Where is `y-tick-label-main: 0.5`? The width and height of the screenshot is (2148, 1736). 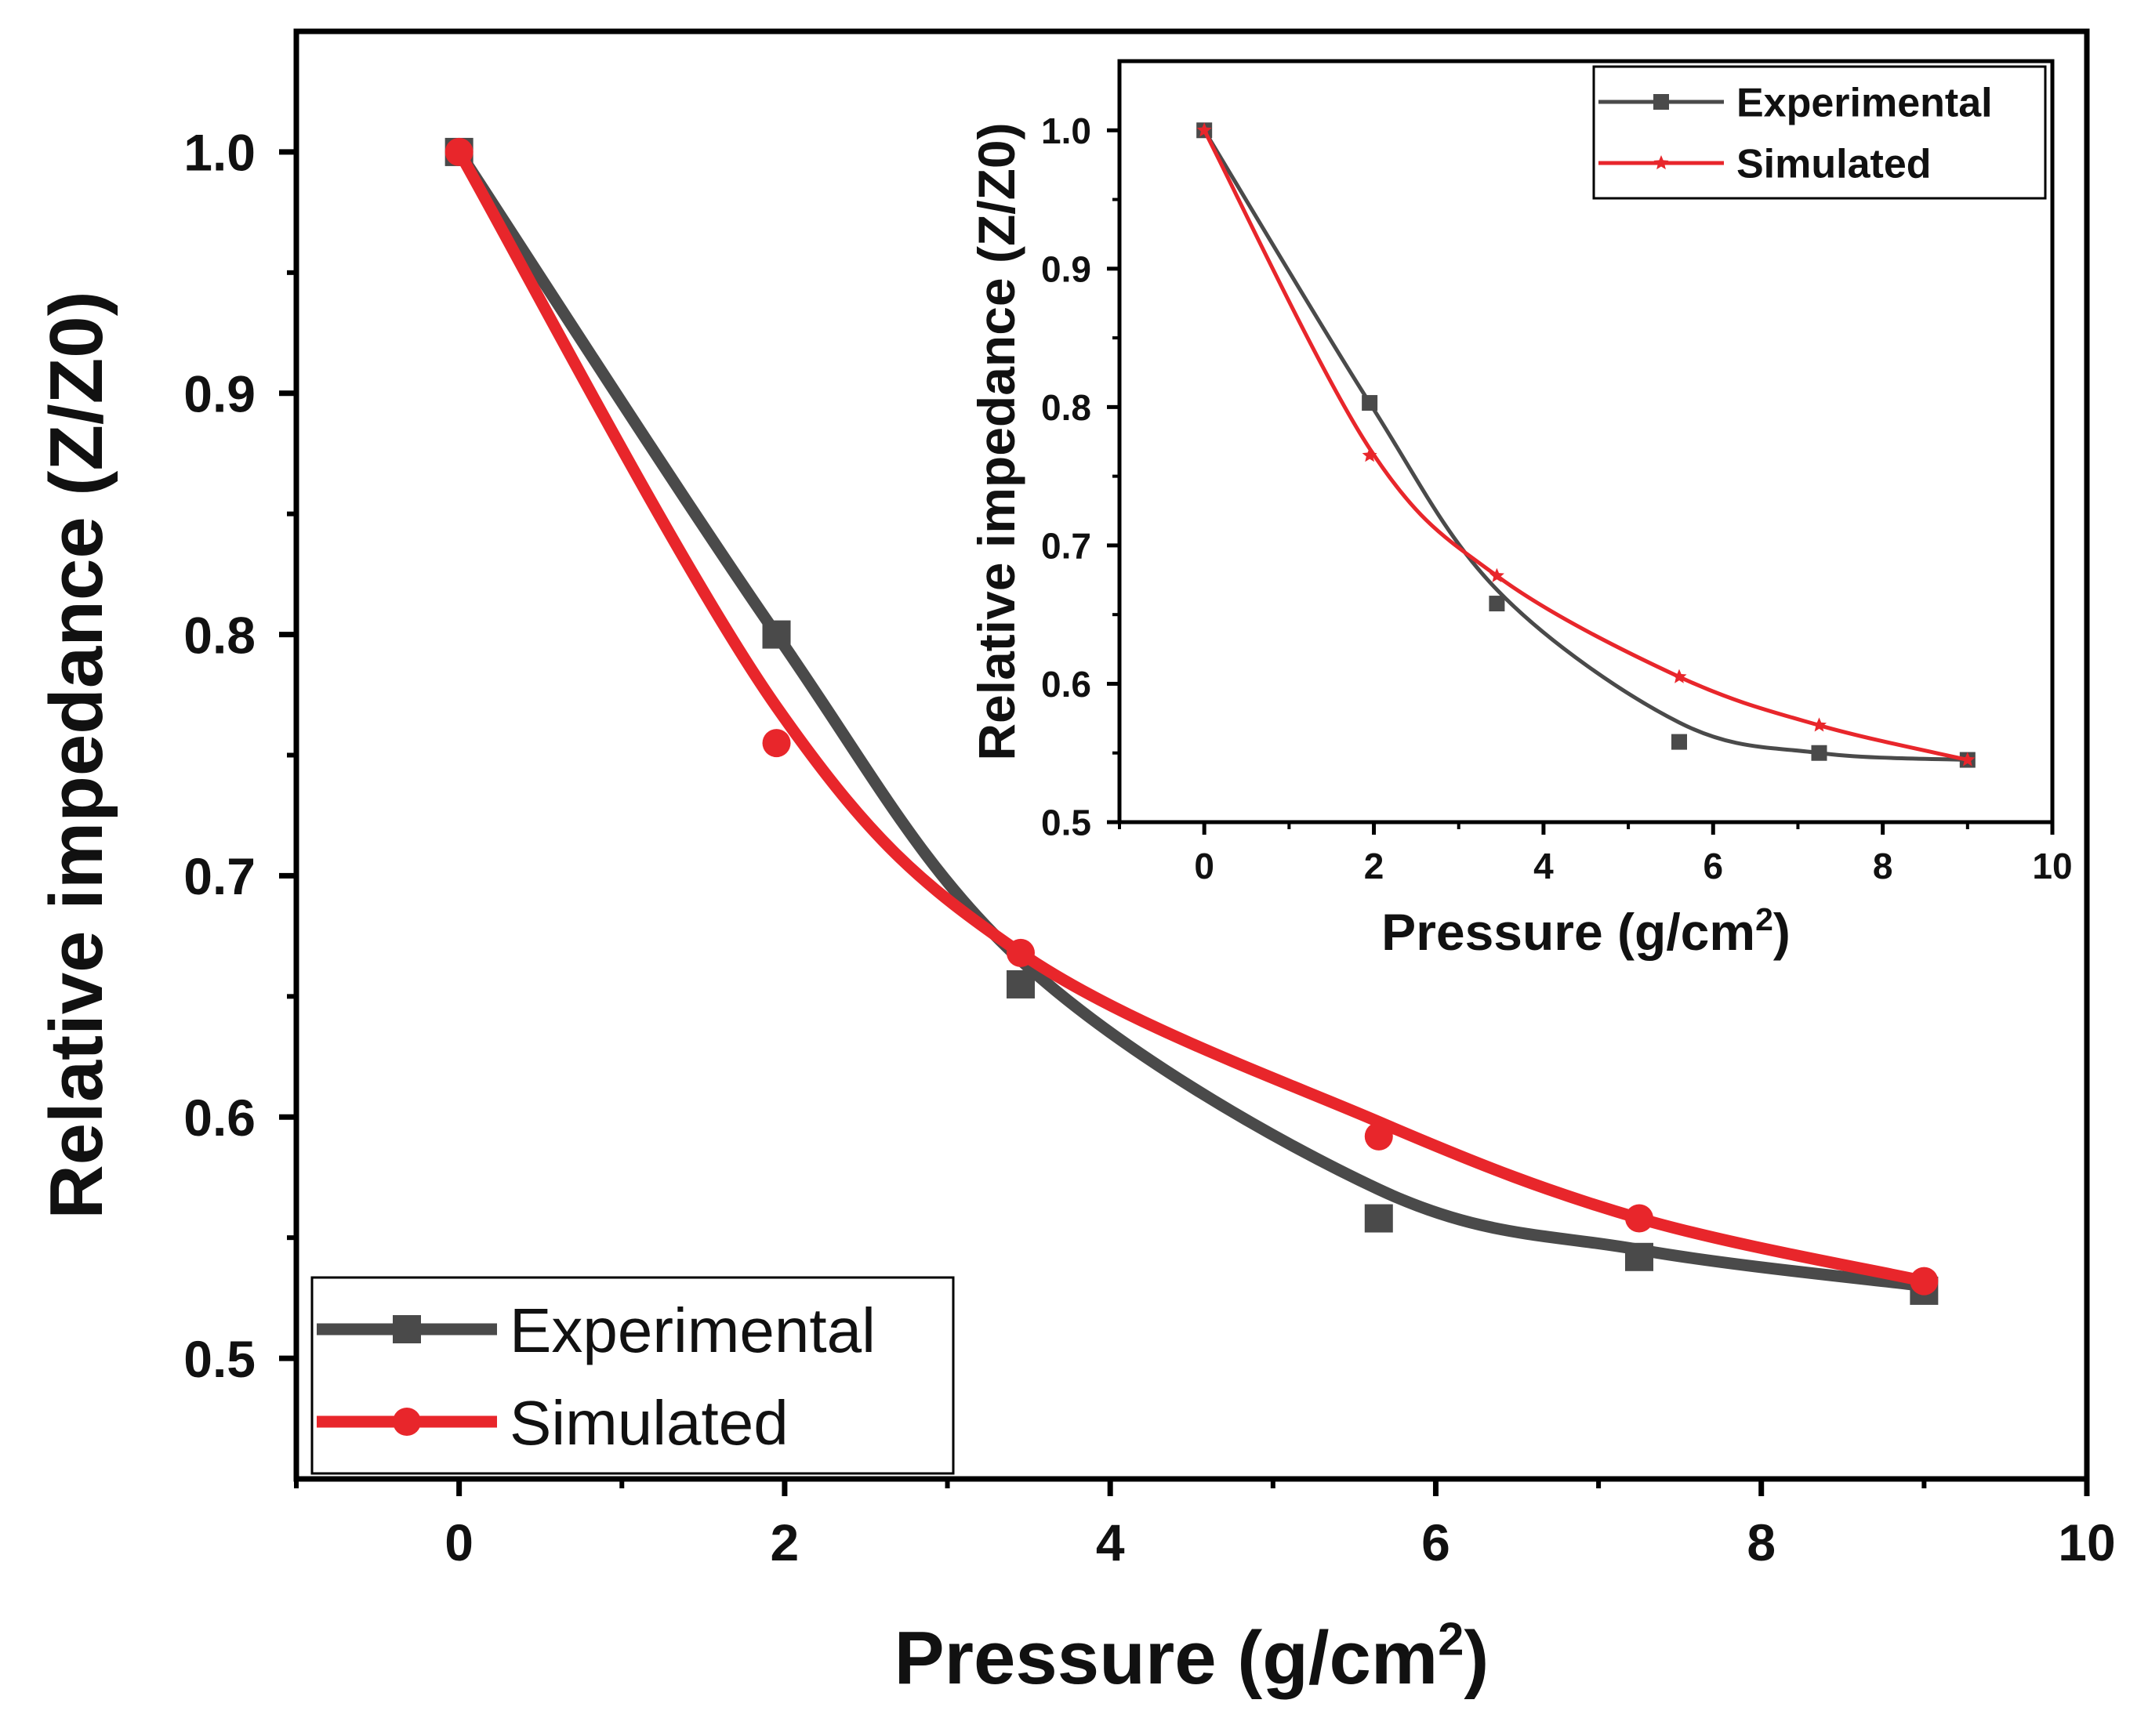
y-tick-label-main: 0.5 is located at coordinates (219, 1359).